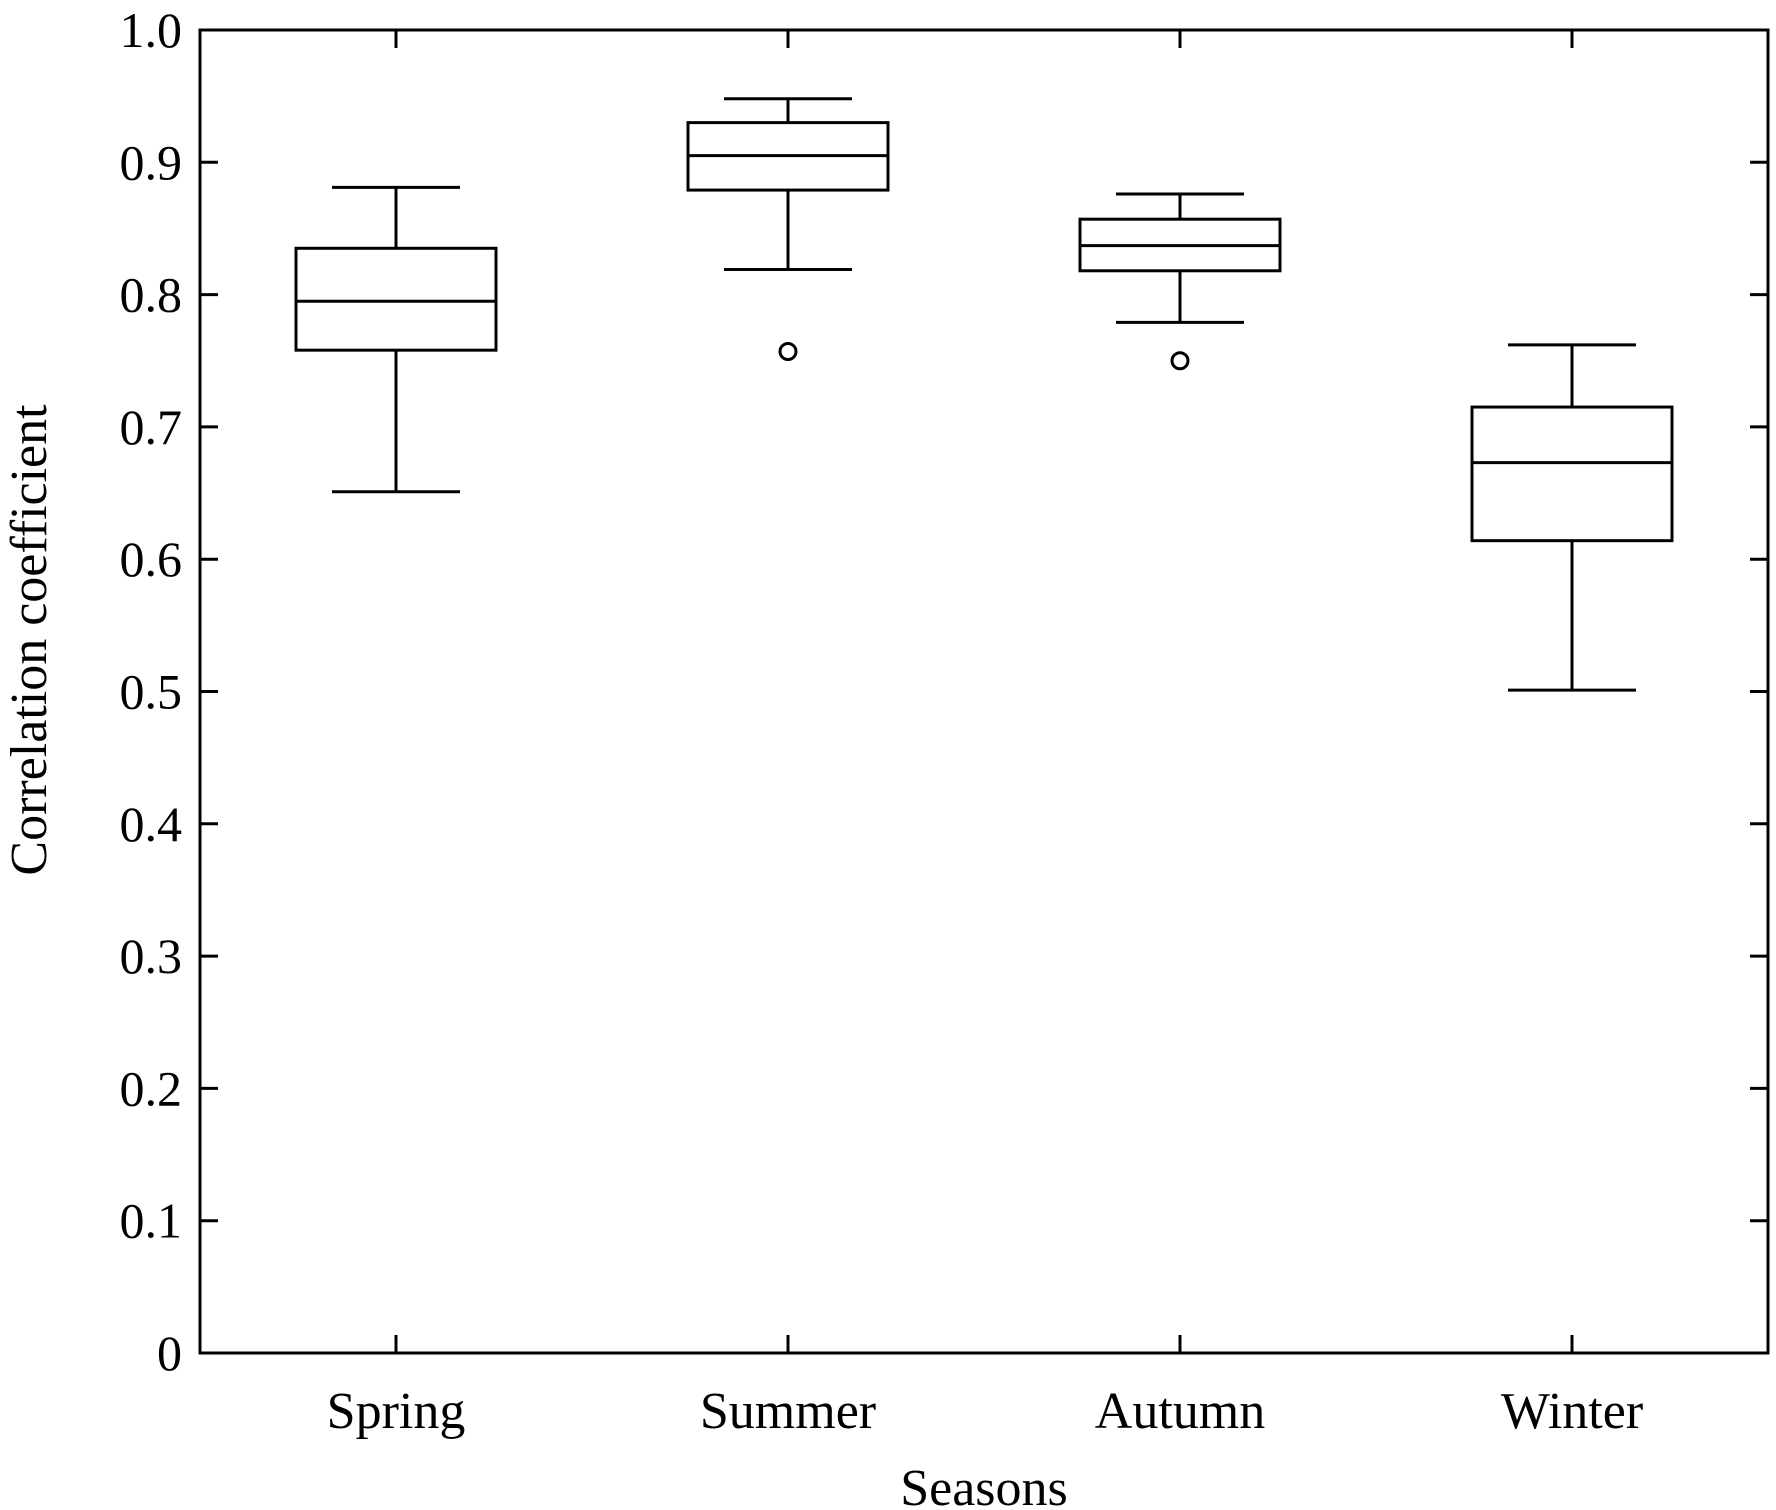 The image size is (1776, 1510). Describe the element at coordinates (151, 162) in the screenshot. I see `y-tick-label: 0.9` at that location.